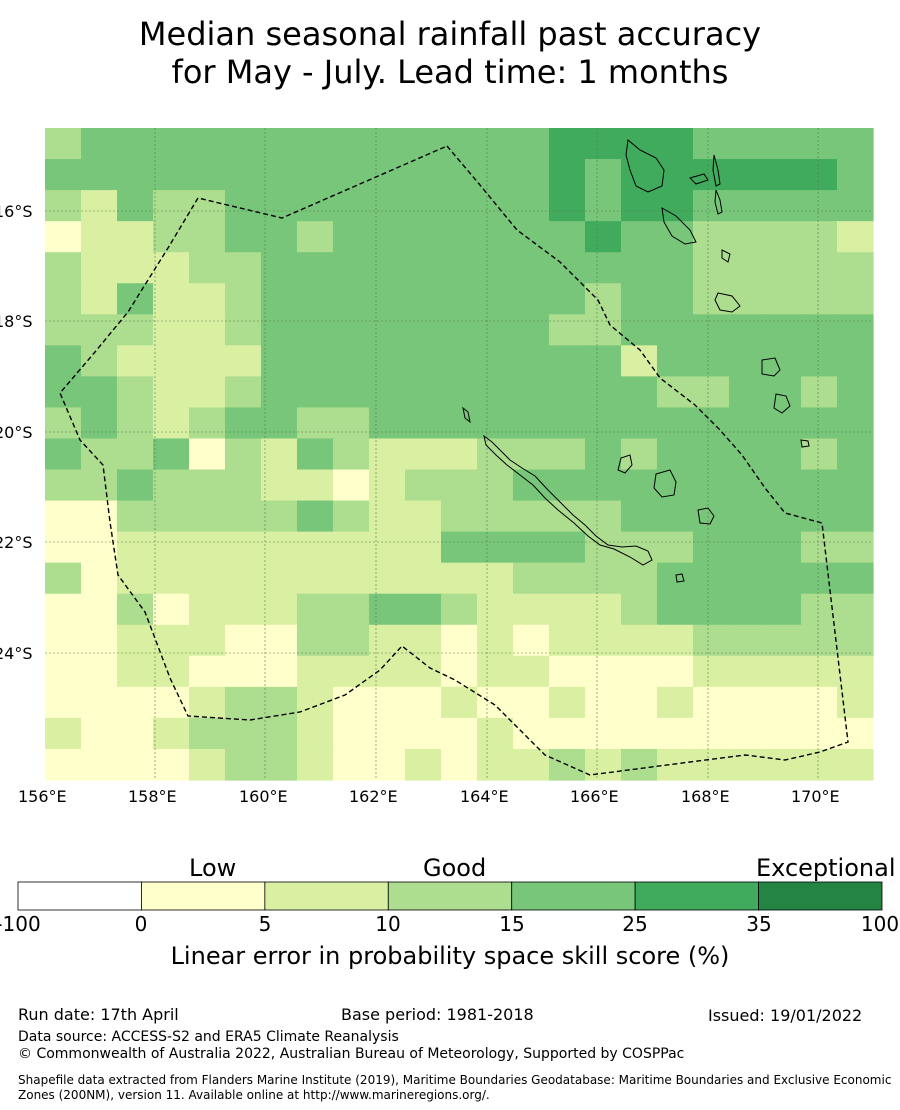 The image size is (900, 1110). I want to click on pentecost-island, so click(718, 202).